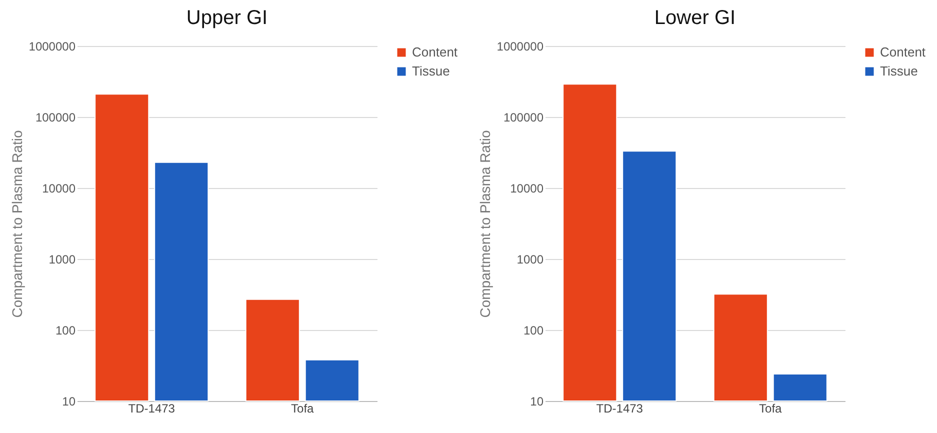  Describe the element at coordinates (227, 18) in the screenshot. I see `chart-title: Upper GI` at that location.